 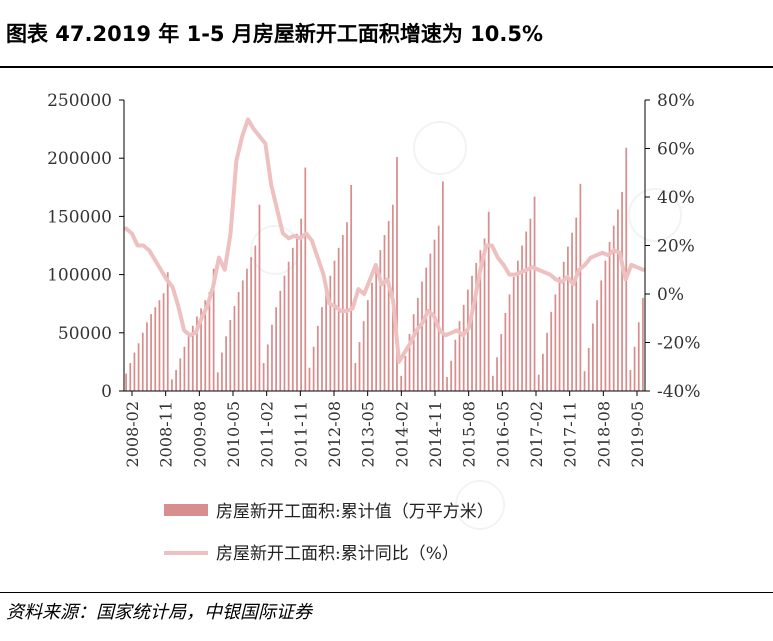 What do you see at coordinates (469, 434) in the screenshot?
I see `x-tick-label: 2015-08` at bounding box center [469, 434].